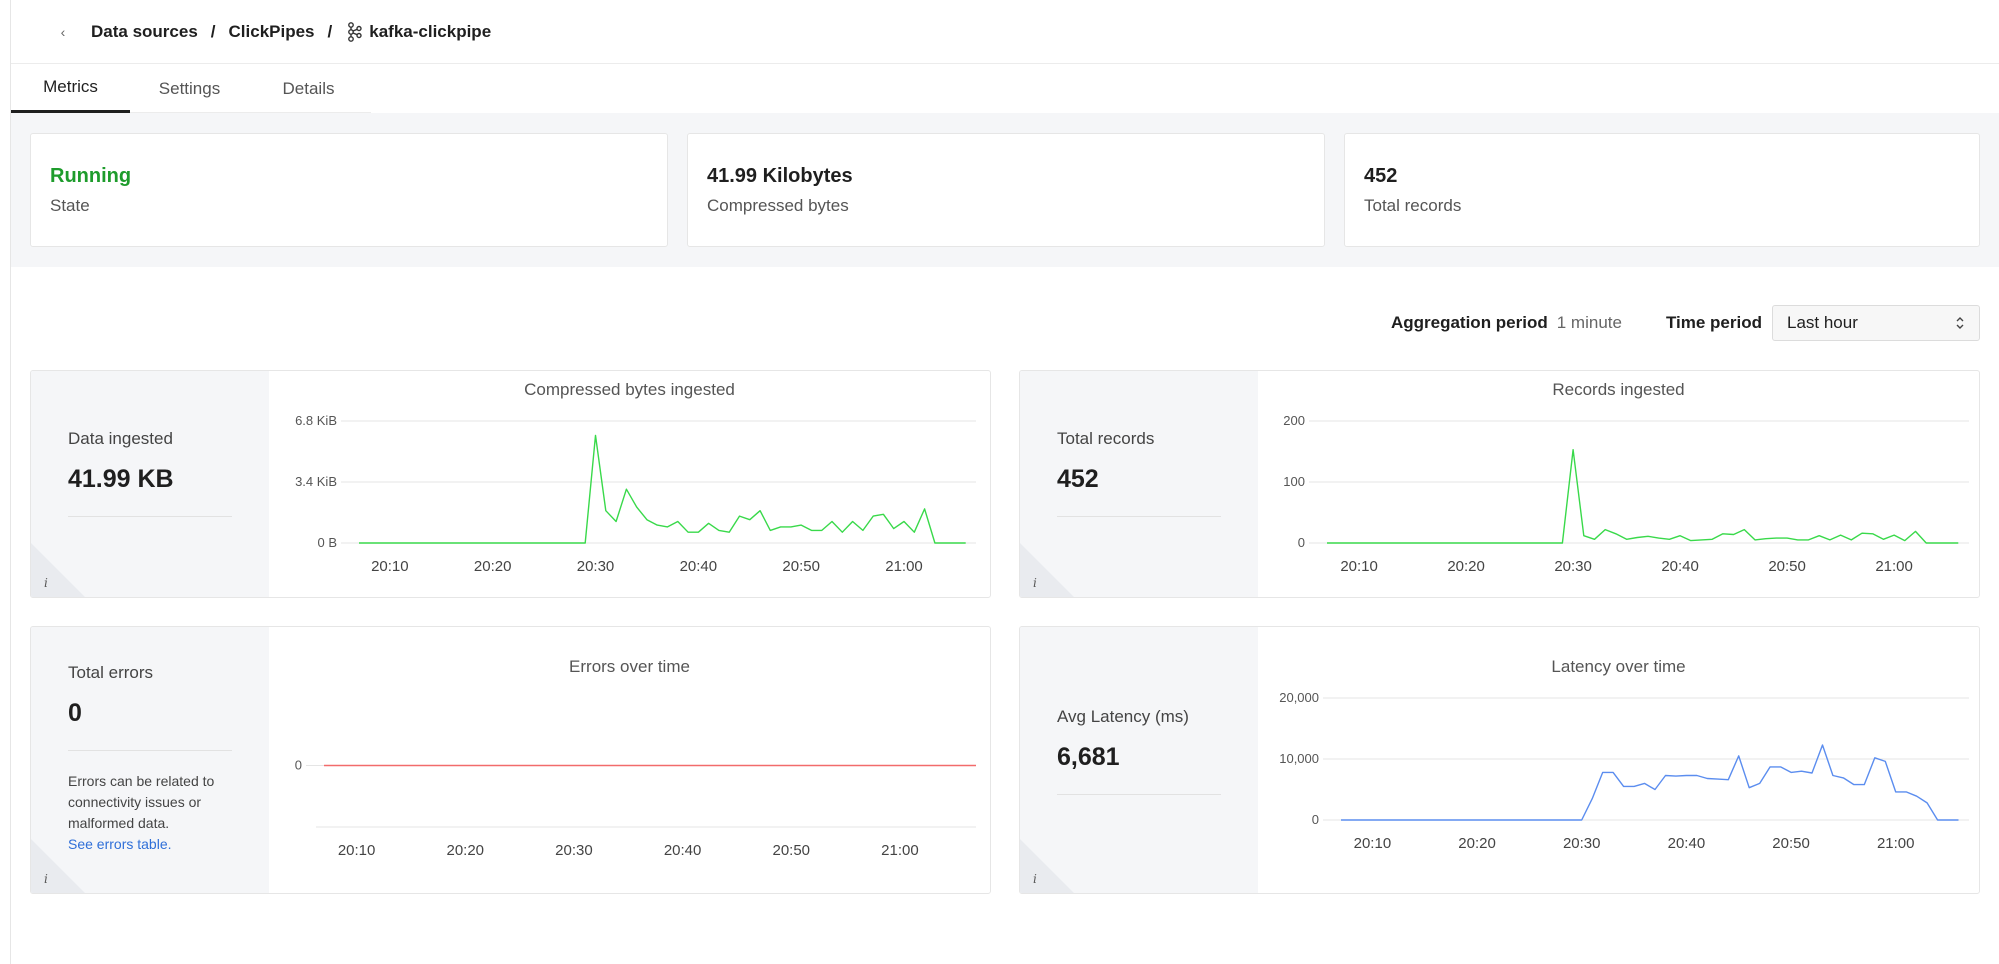 This screenshot has width=1999, height=964. Describe the element at coordinates (327, 542) in the screenshot. I see `y-tick-label: 0 B` at that location.